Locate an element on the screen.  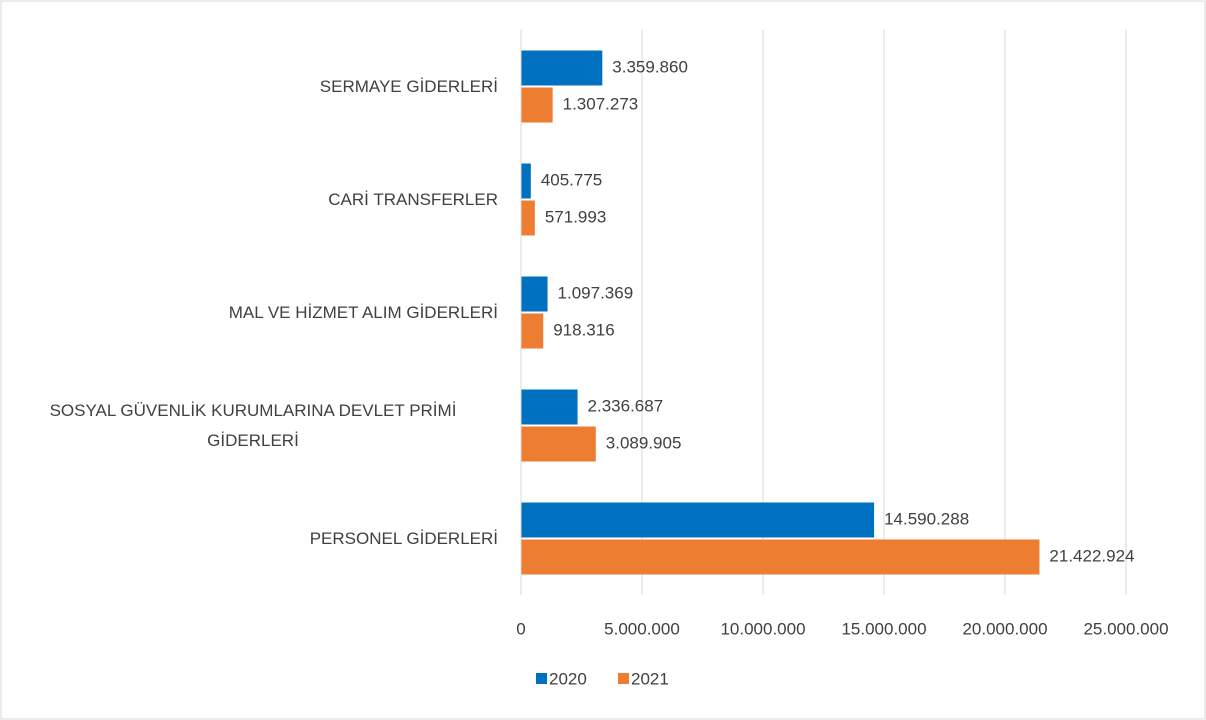
x-tick-label: 5.000.000 is located at coordinates (642, 628).